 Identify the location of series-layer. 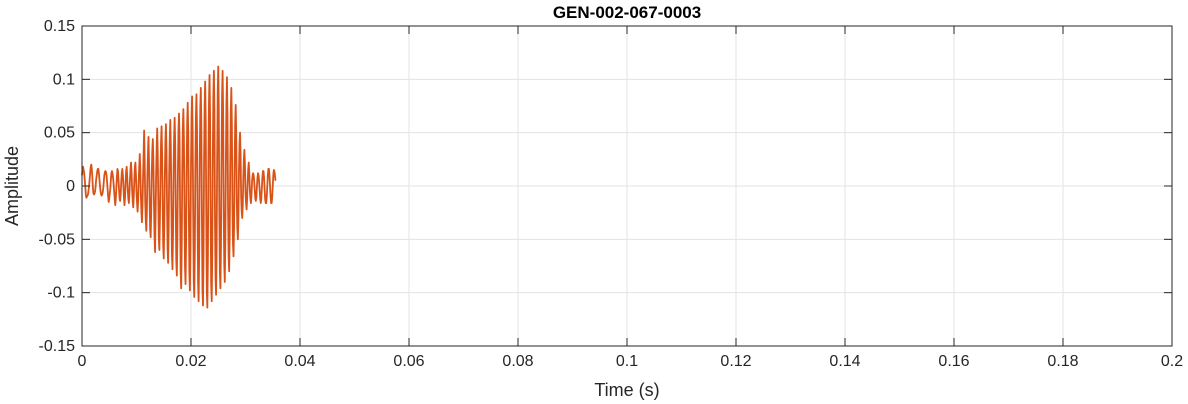
(179, 187).